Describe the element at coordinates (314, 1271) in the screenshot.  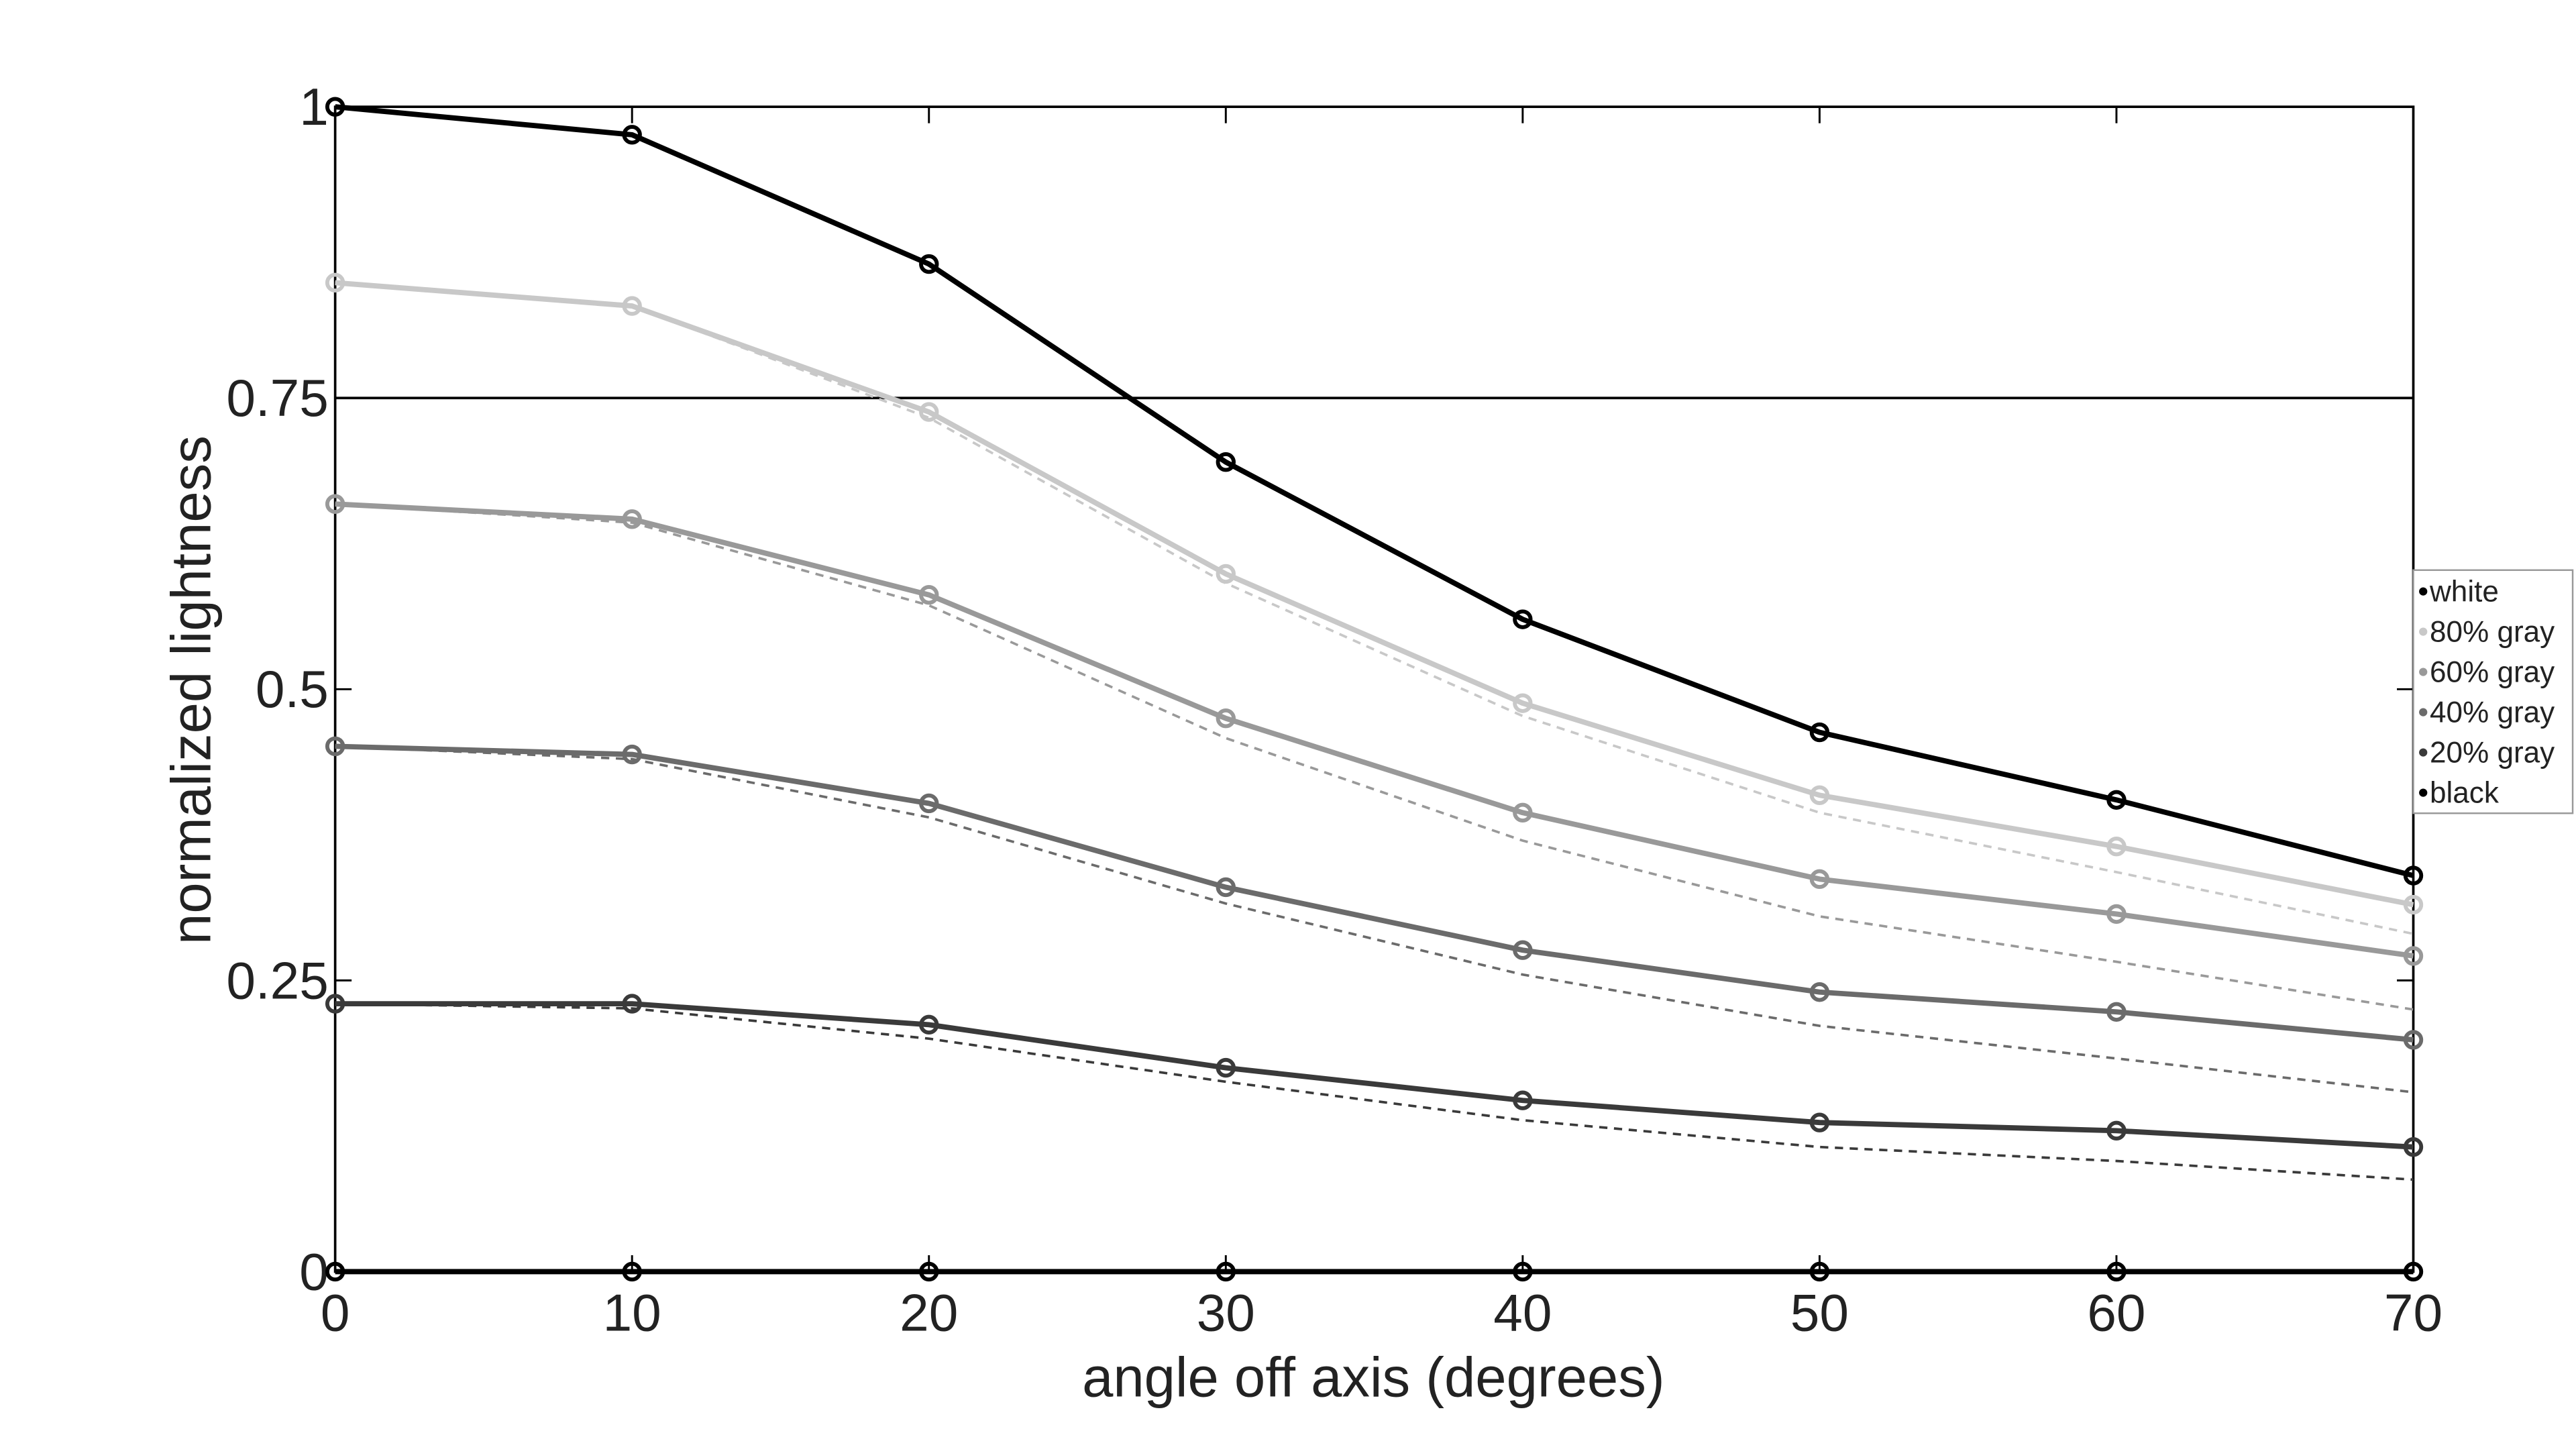
I see `y-tick-label: 0` at that location.